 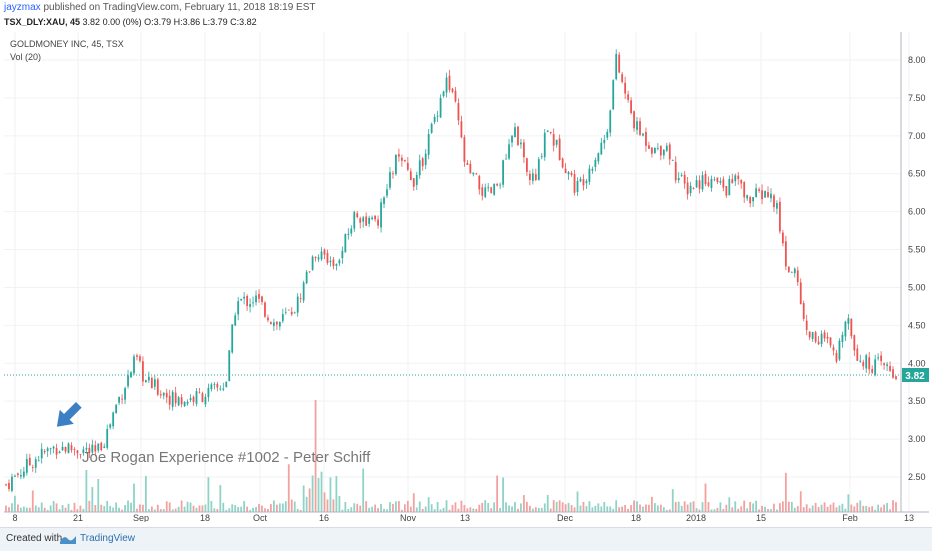 What do you see at coordinates (108, 538) in the screenshot?
I see `tradingview-brand: TradingView` at bounding box center [108, 538].